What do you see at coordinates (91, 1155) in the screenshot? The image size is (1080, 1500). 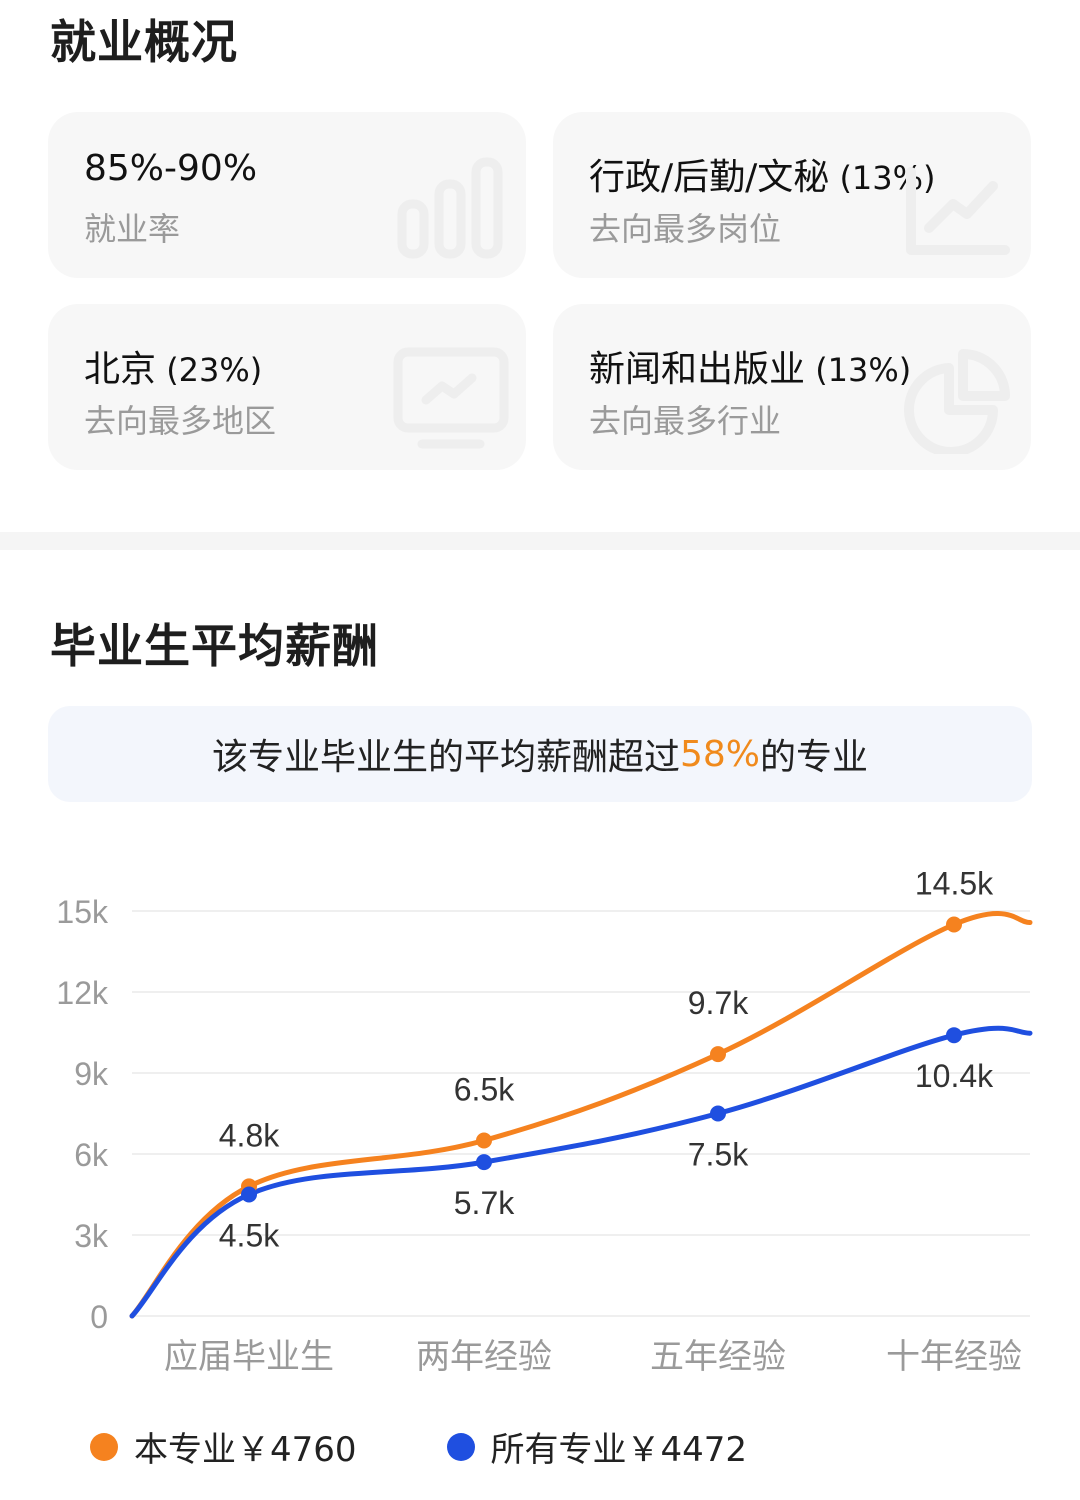 I see `y-tick-label: 6k` at bounding box center [91, 1155].